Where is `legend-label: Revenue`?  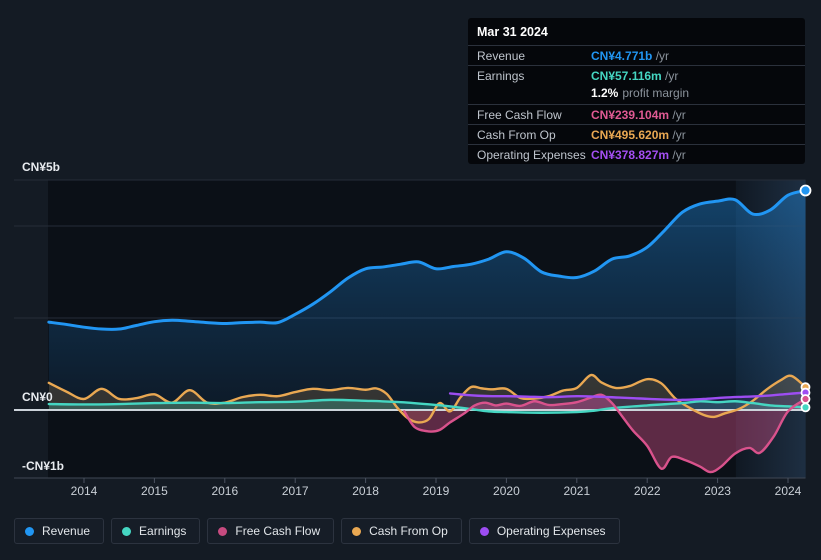
legend-label: Revenue is located at coordinates (66, 531).